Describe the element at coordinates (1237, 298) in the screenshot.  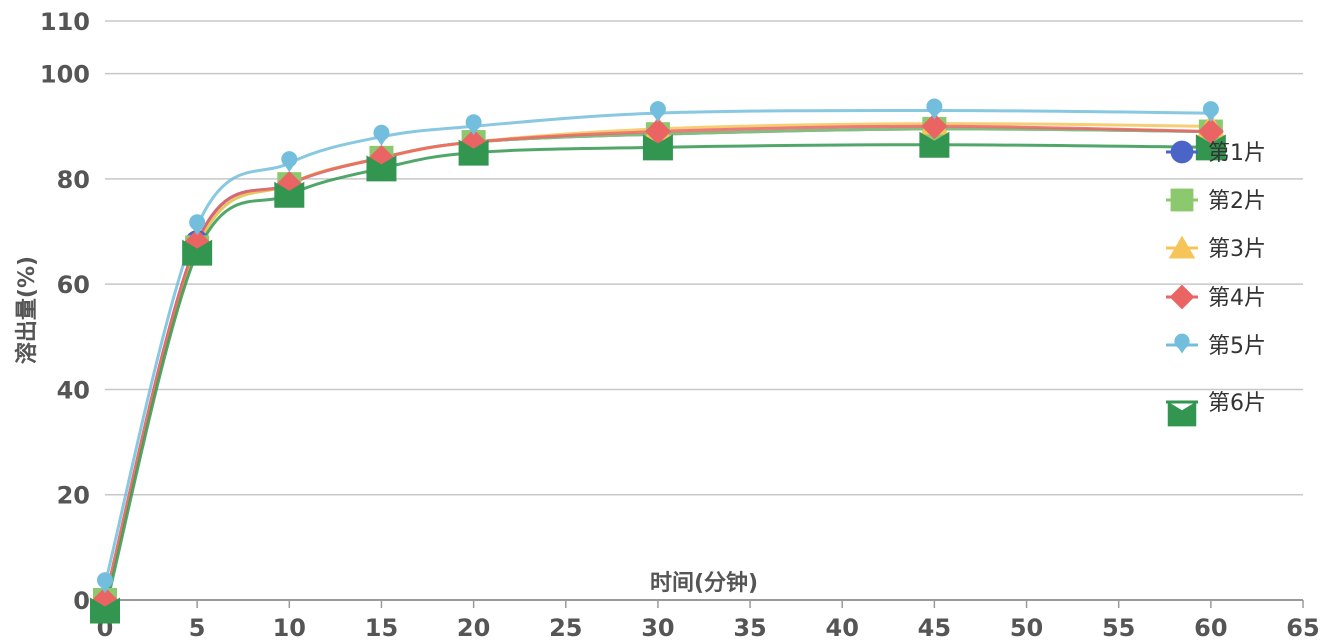
I see `legend-label: 第4片` at that location.